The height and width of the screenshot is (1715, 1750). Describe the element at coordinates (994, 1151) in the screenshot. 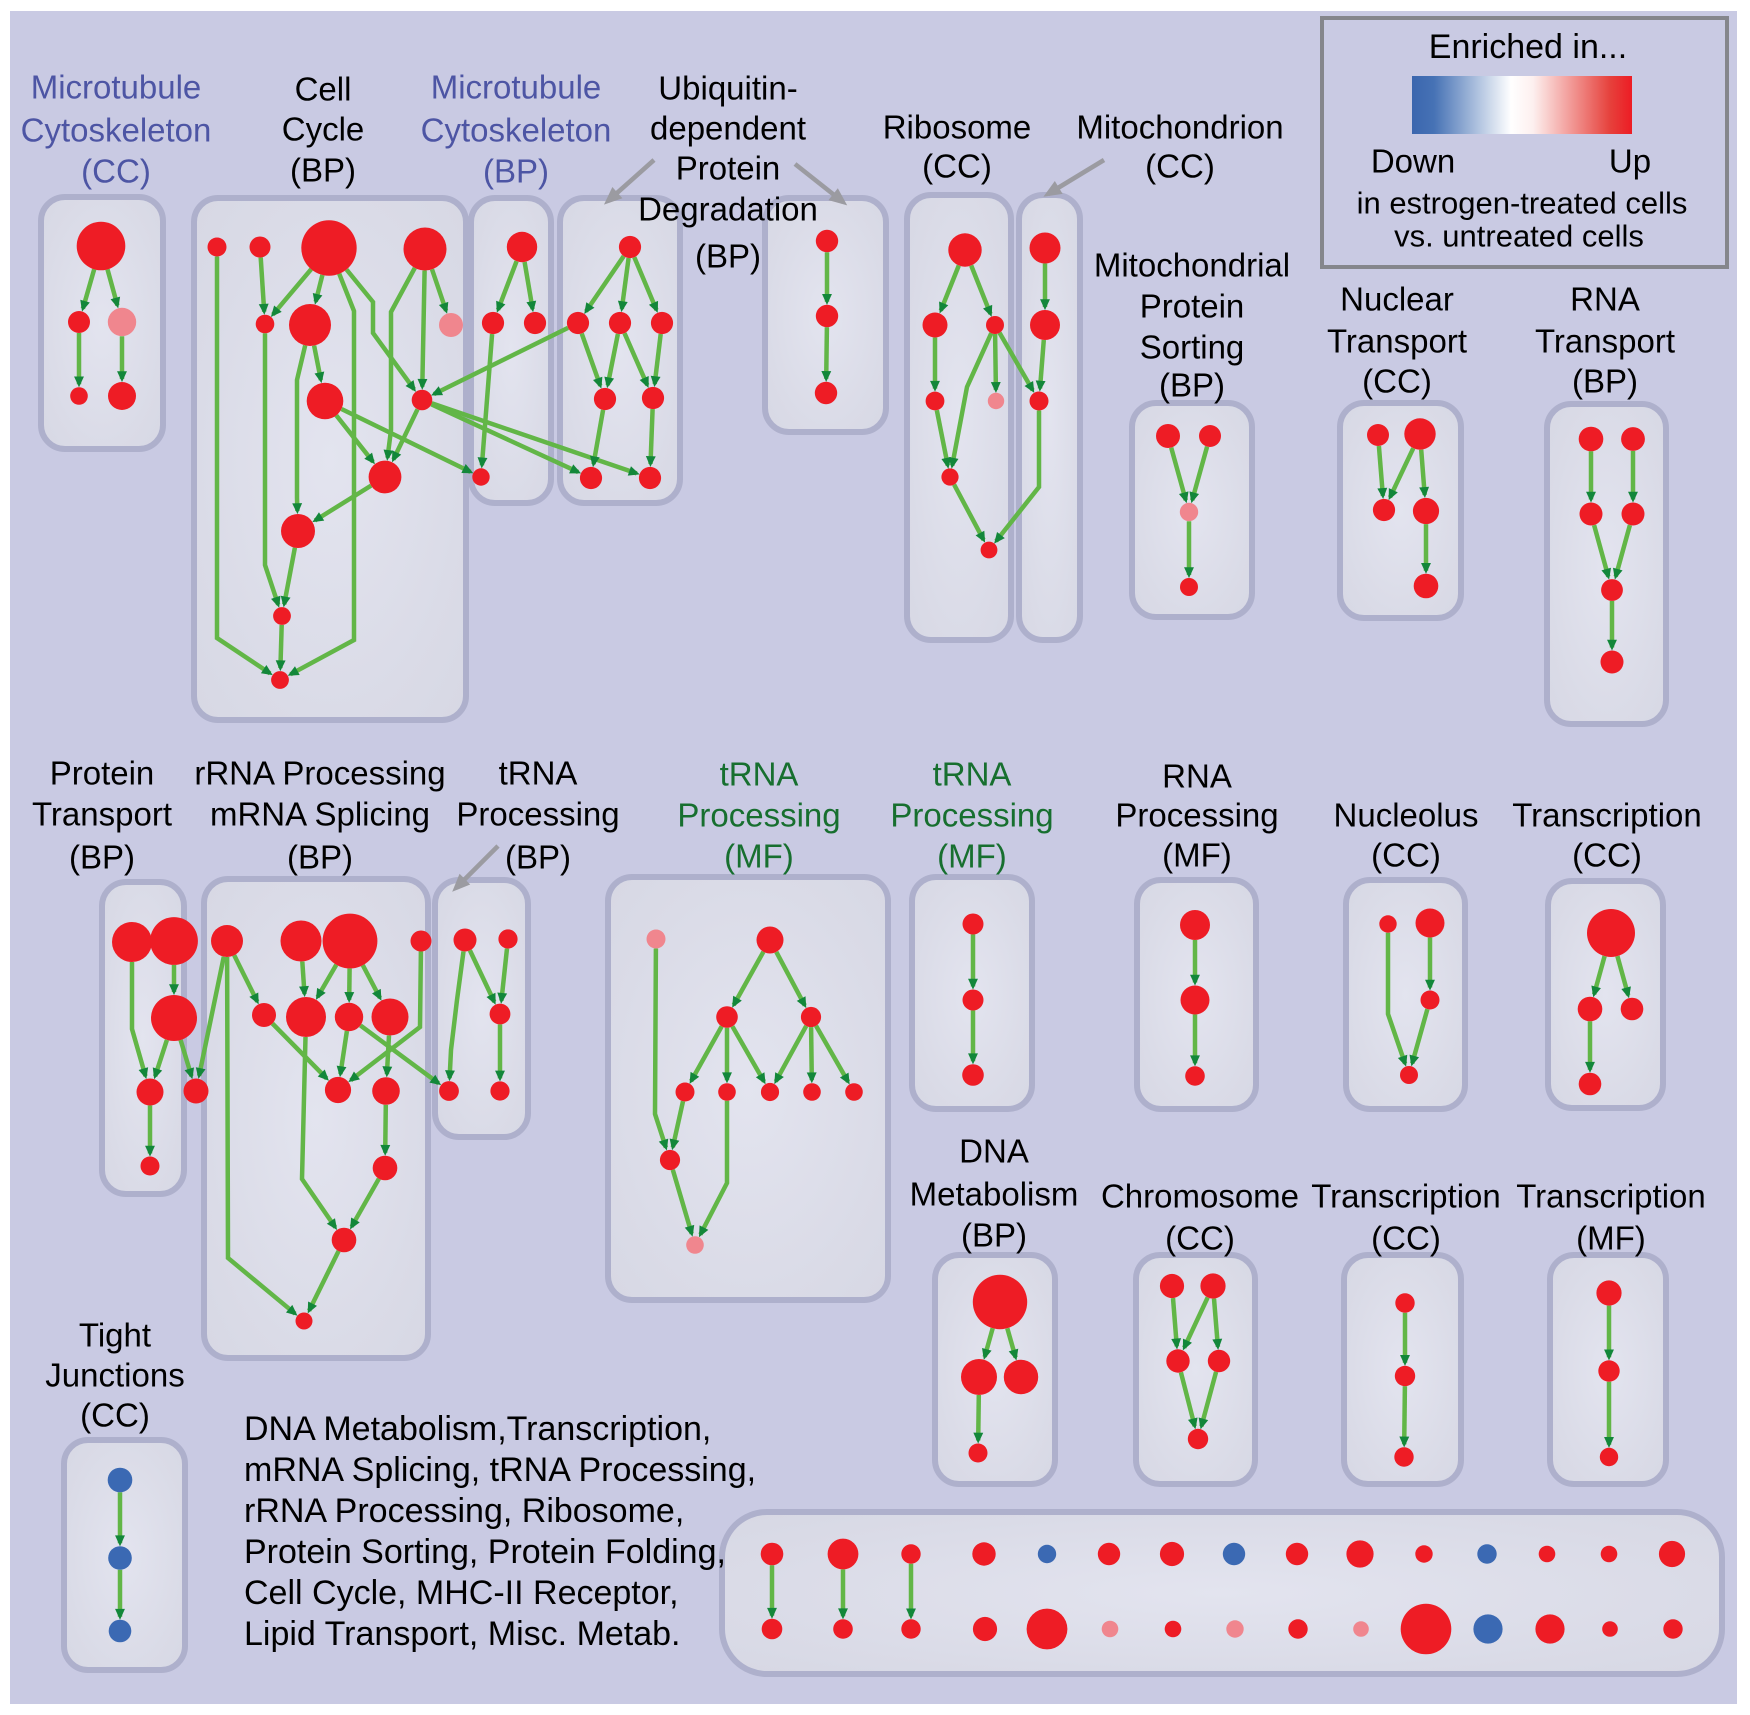

I see `svg-text: DNA` at that location.